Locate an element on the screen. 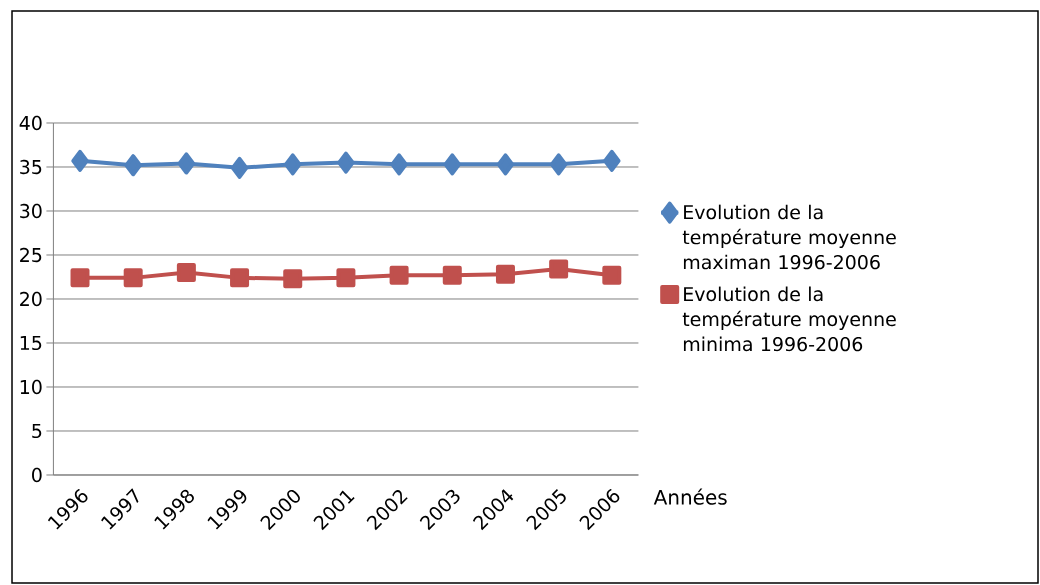 This screenshot has width=1040, height=585. y-tick-label: 15 is located at coordinates (31, 343).